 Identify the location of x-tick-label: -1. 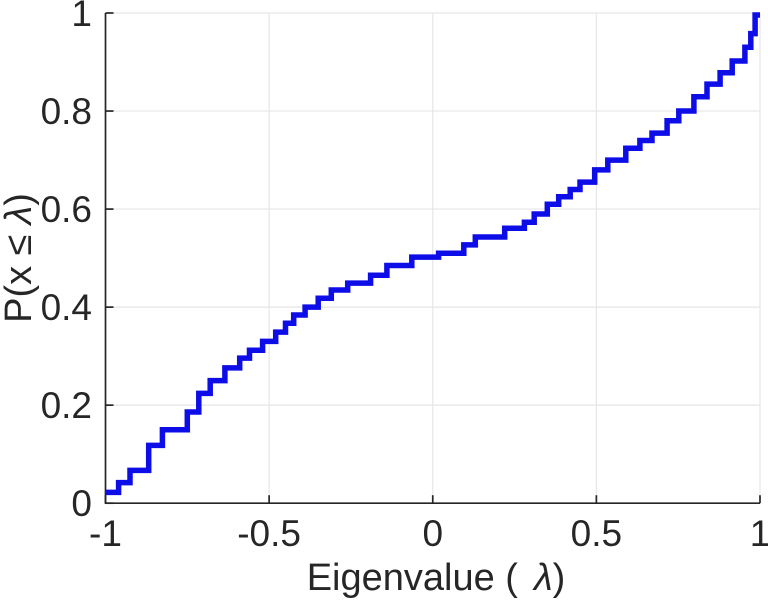
(105, 533).